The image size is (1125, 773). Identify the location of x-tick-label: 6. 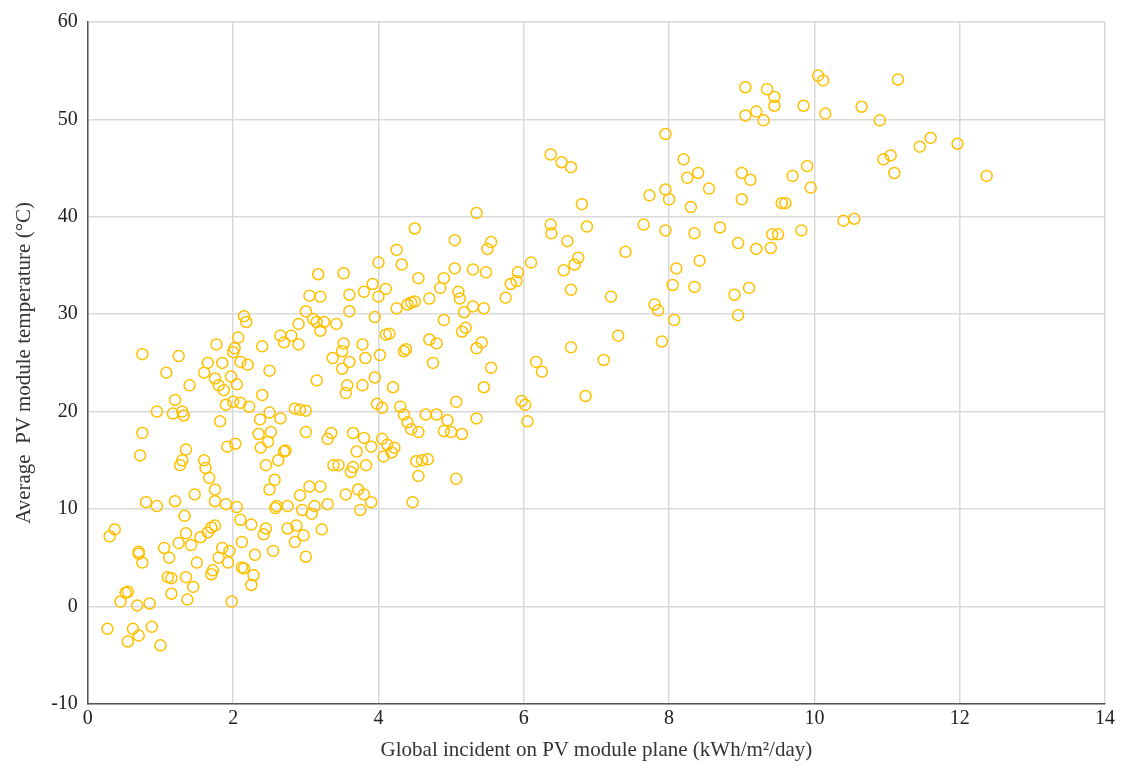
(523, 717).